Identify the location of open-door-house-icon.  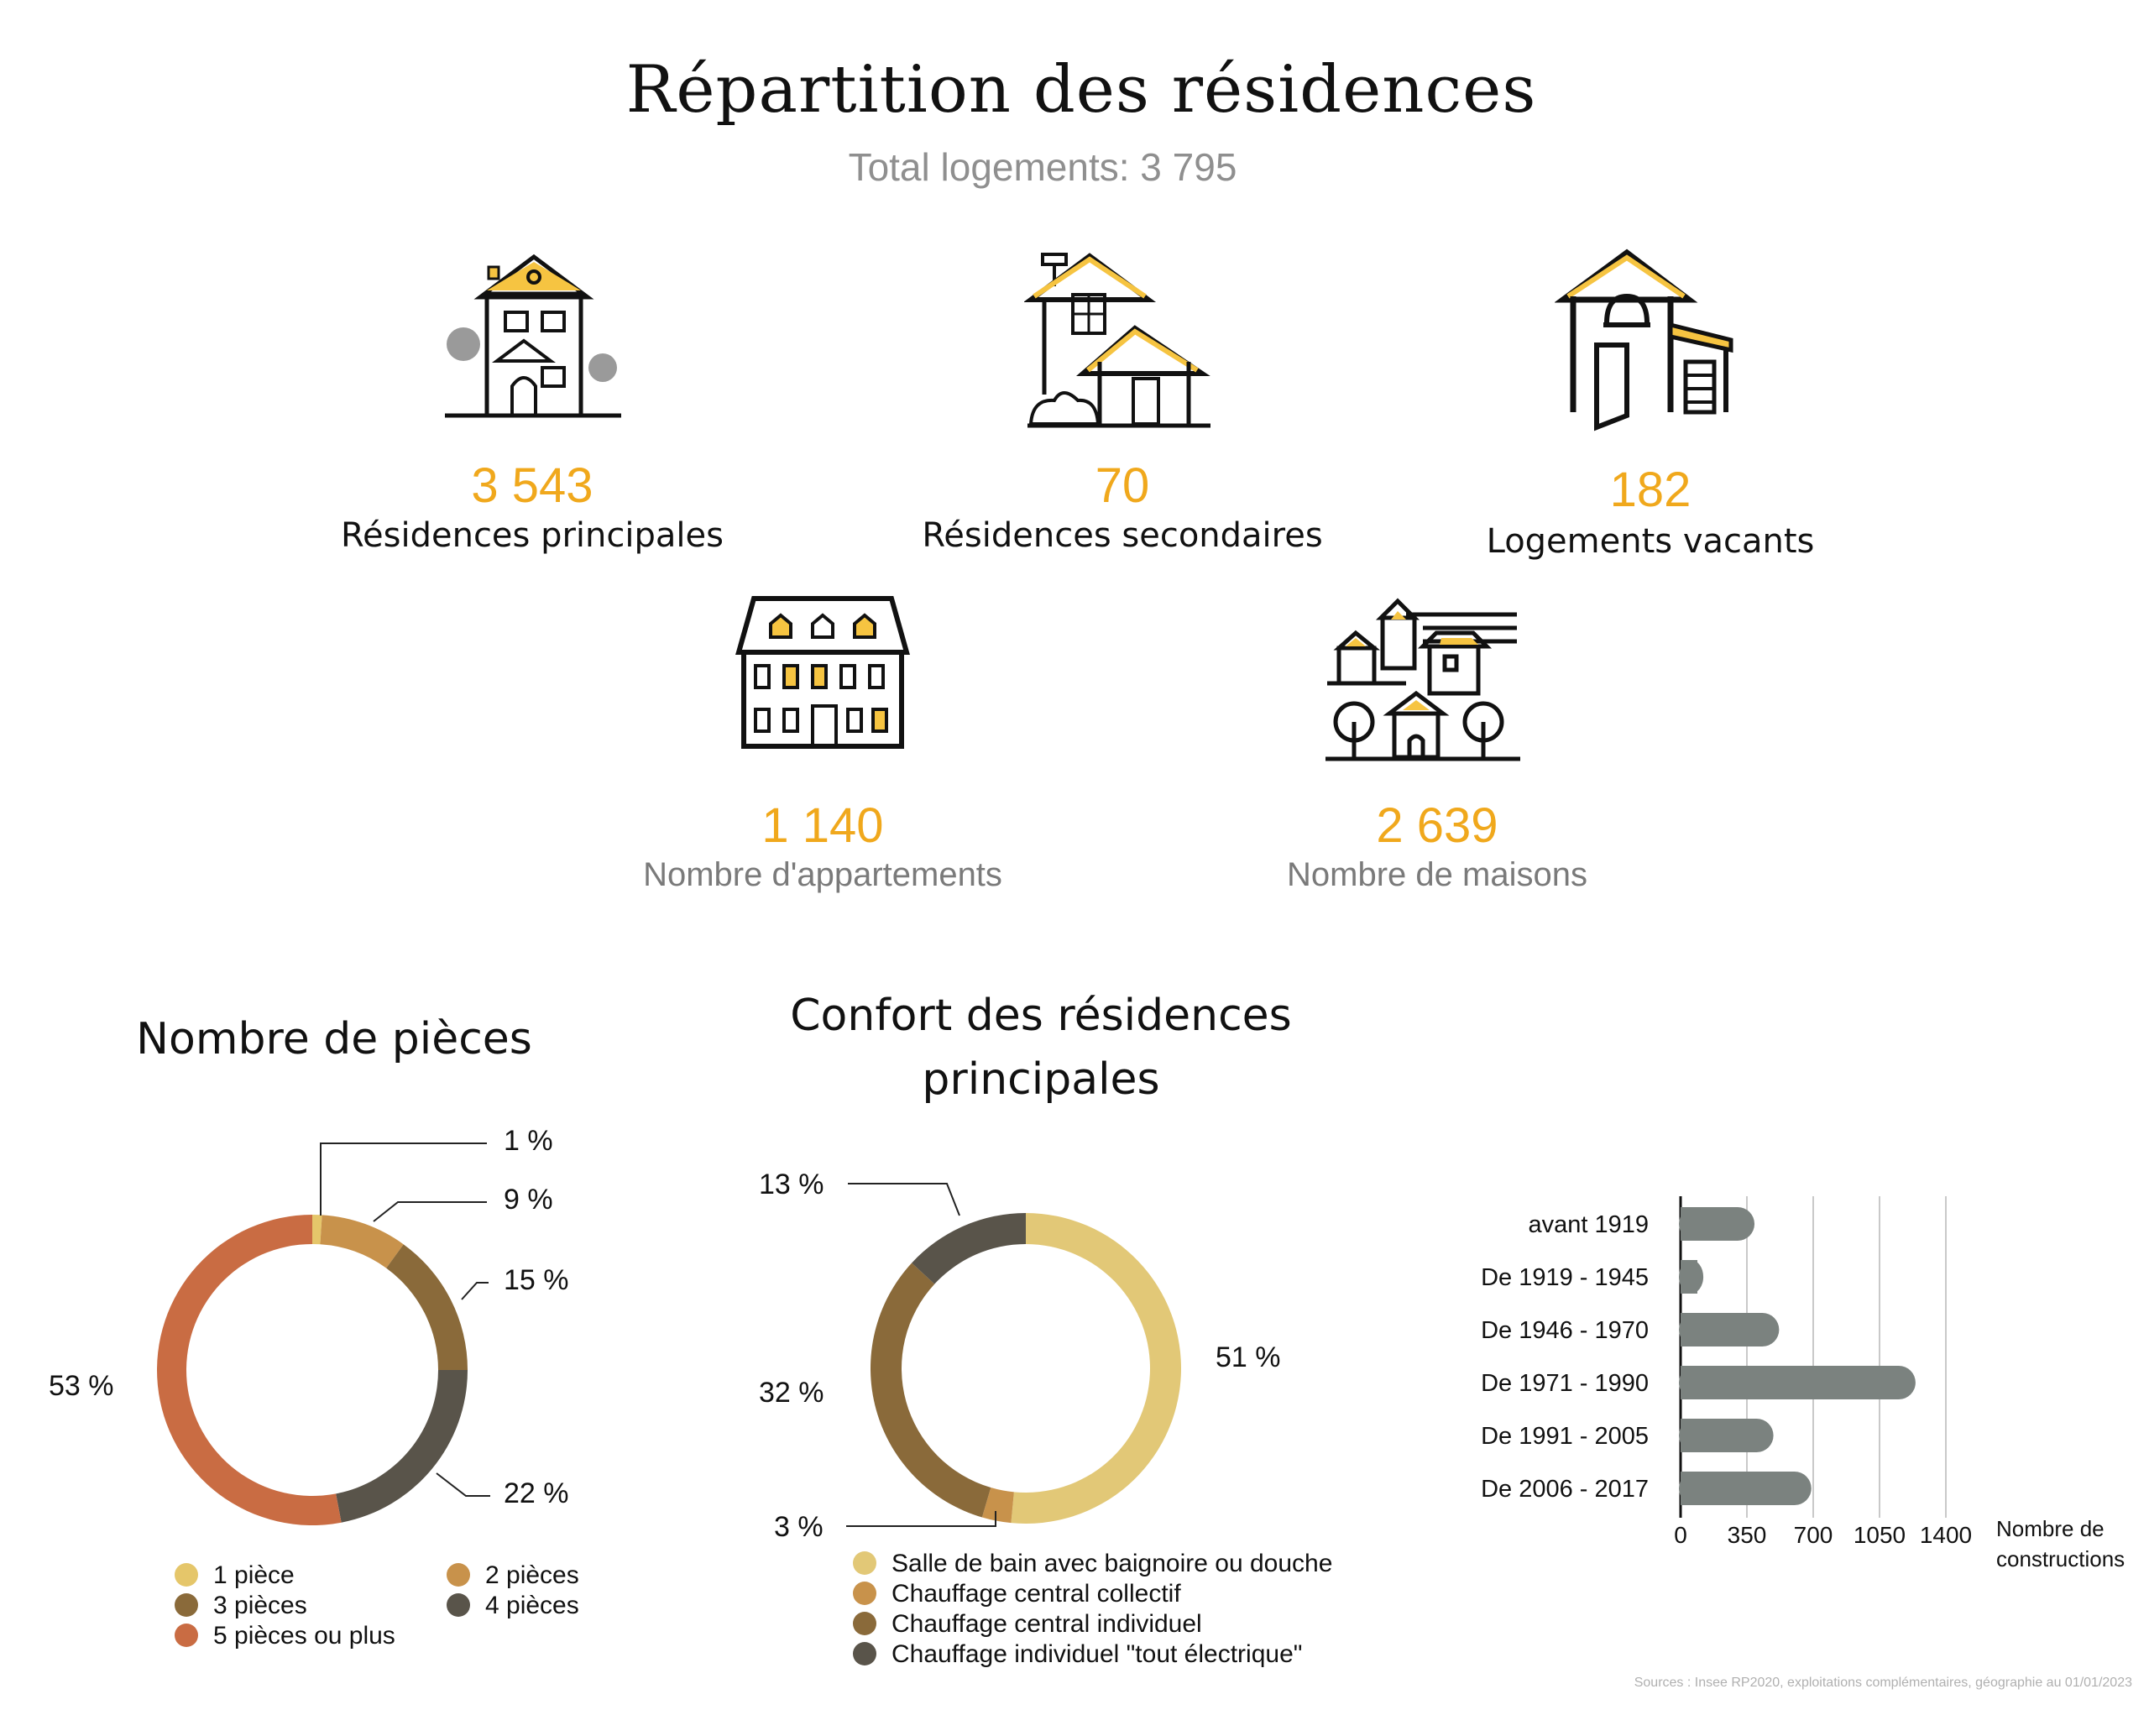
(1651, 340).